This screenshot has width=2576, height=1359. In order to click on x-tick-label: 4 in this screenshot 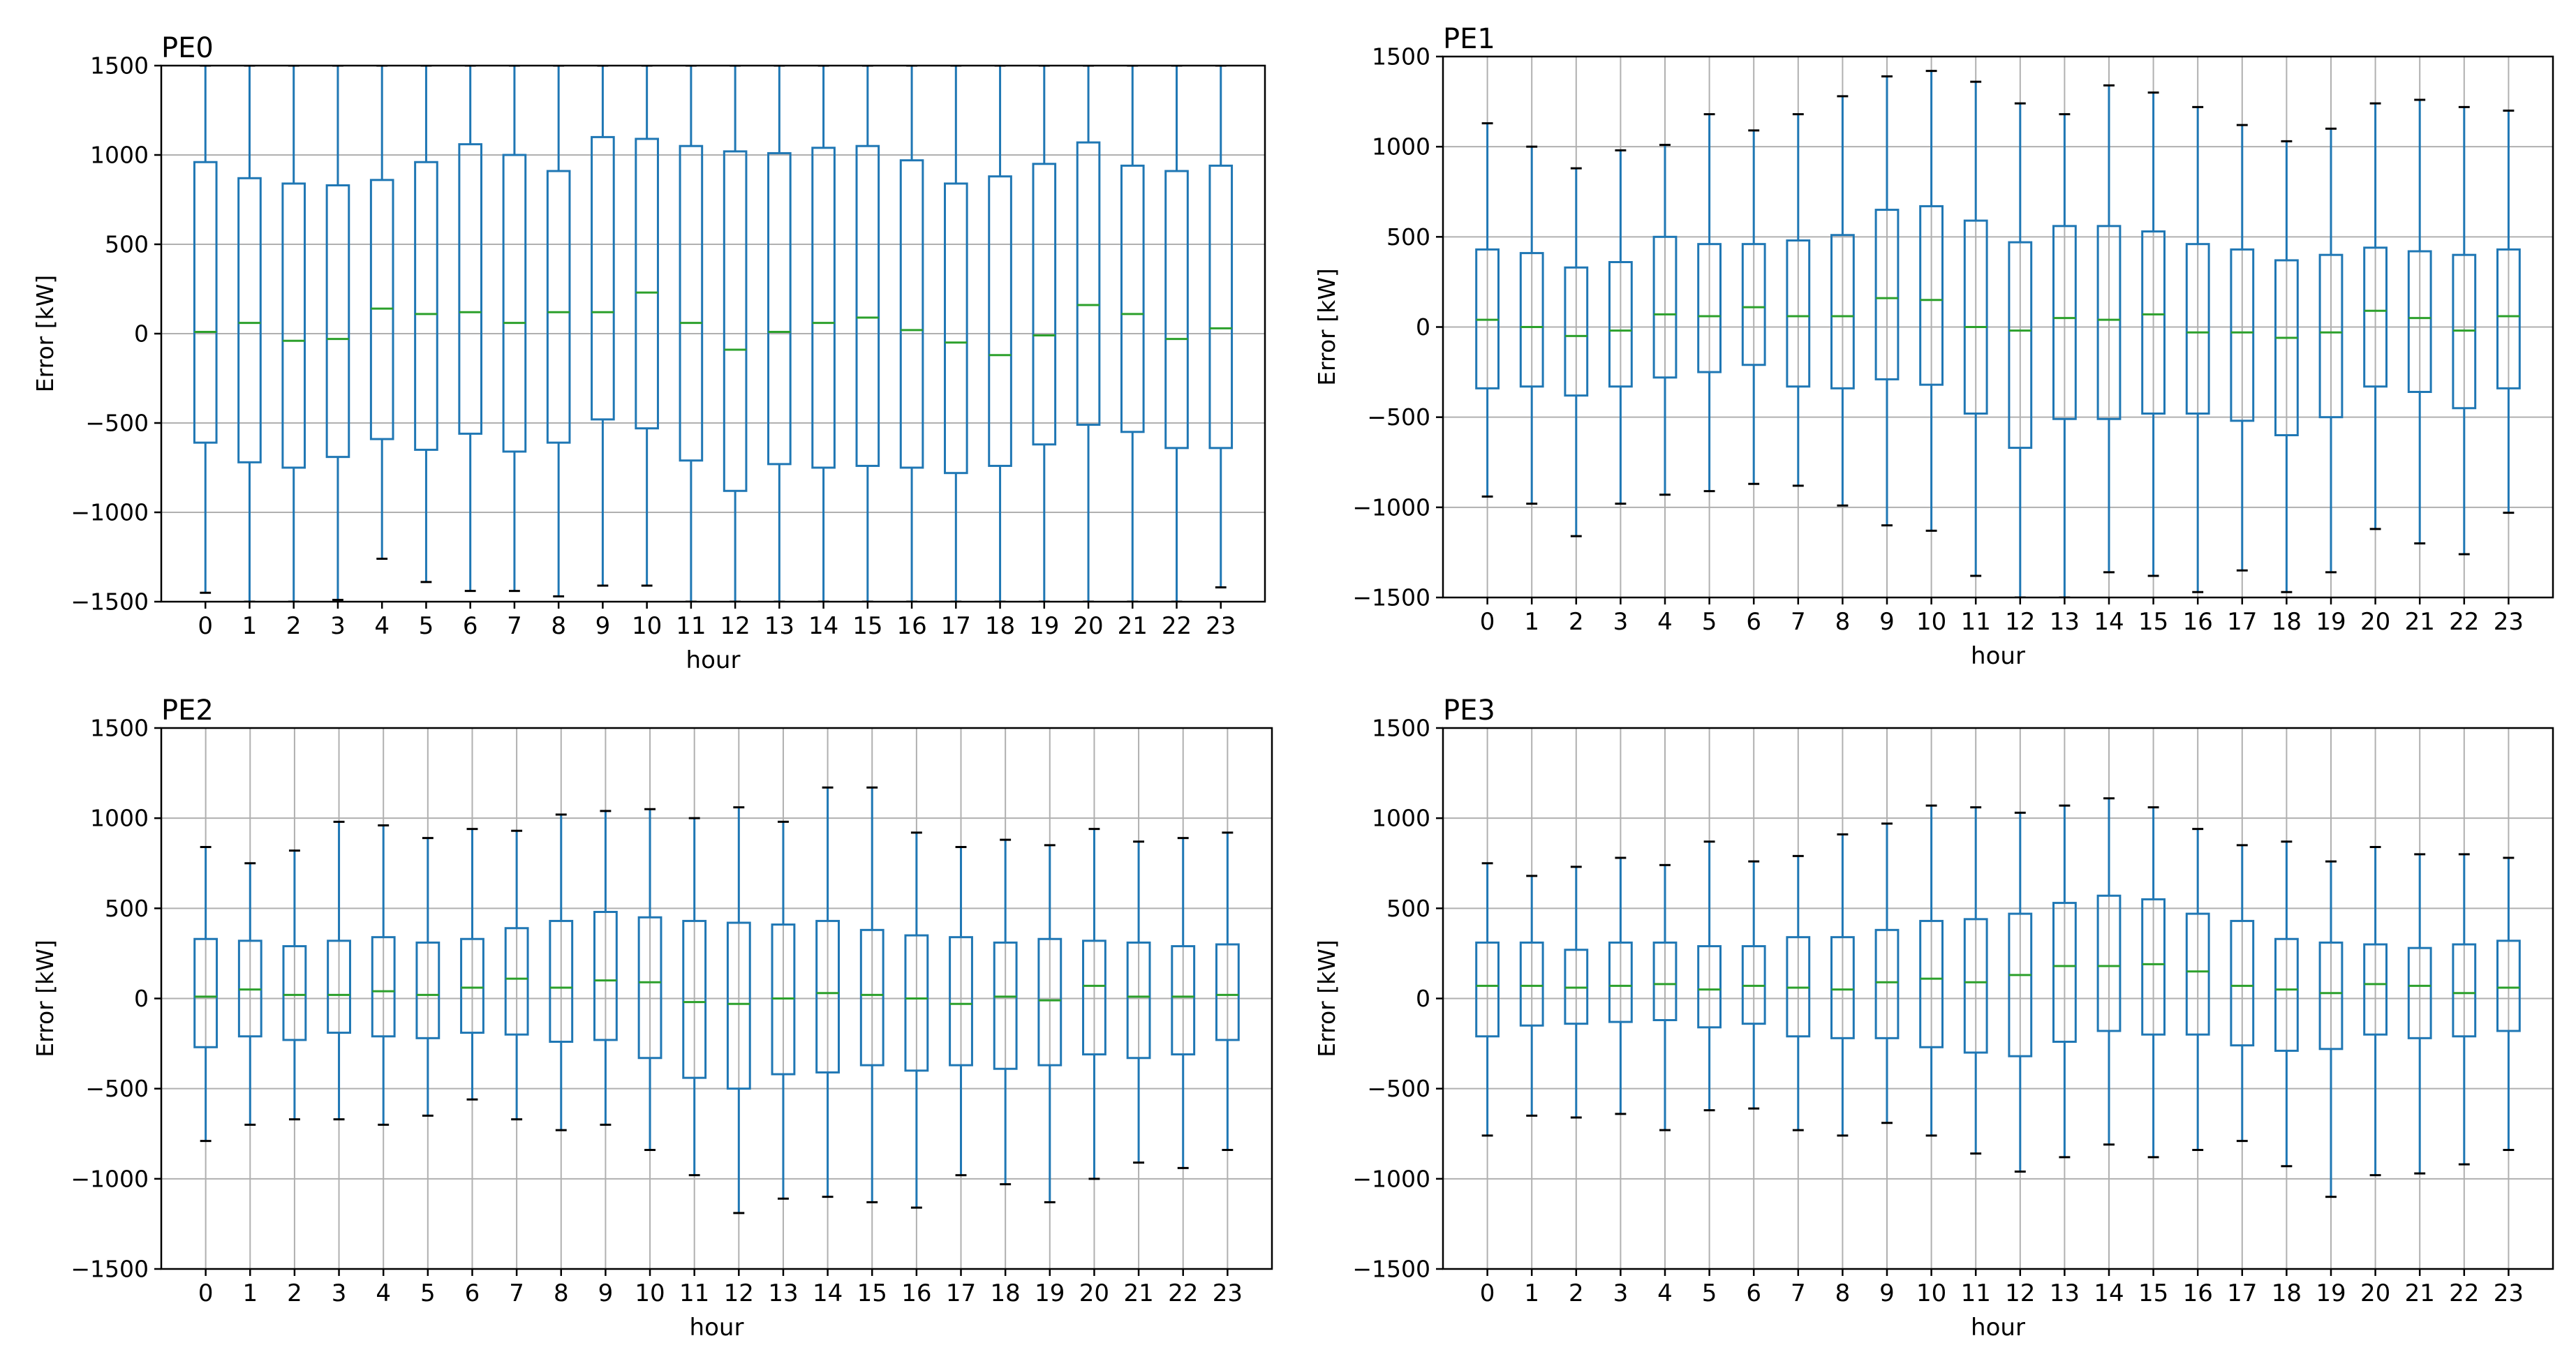, I will do `click(383, 1293)`.